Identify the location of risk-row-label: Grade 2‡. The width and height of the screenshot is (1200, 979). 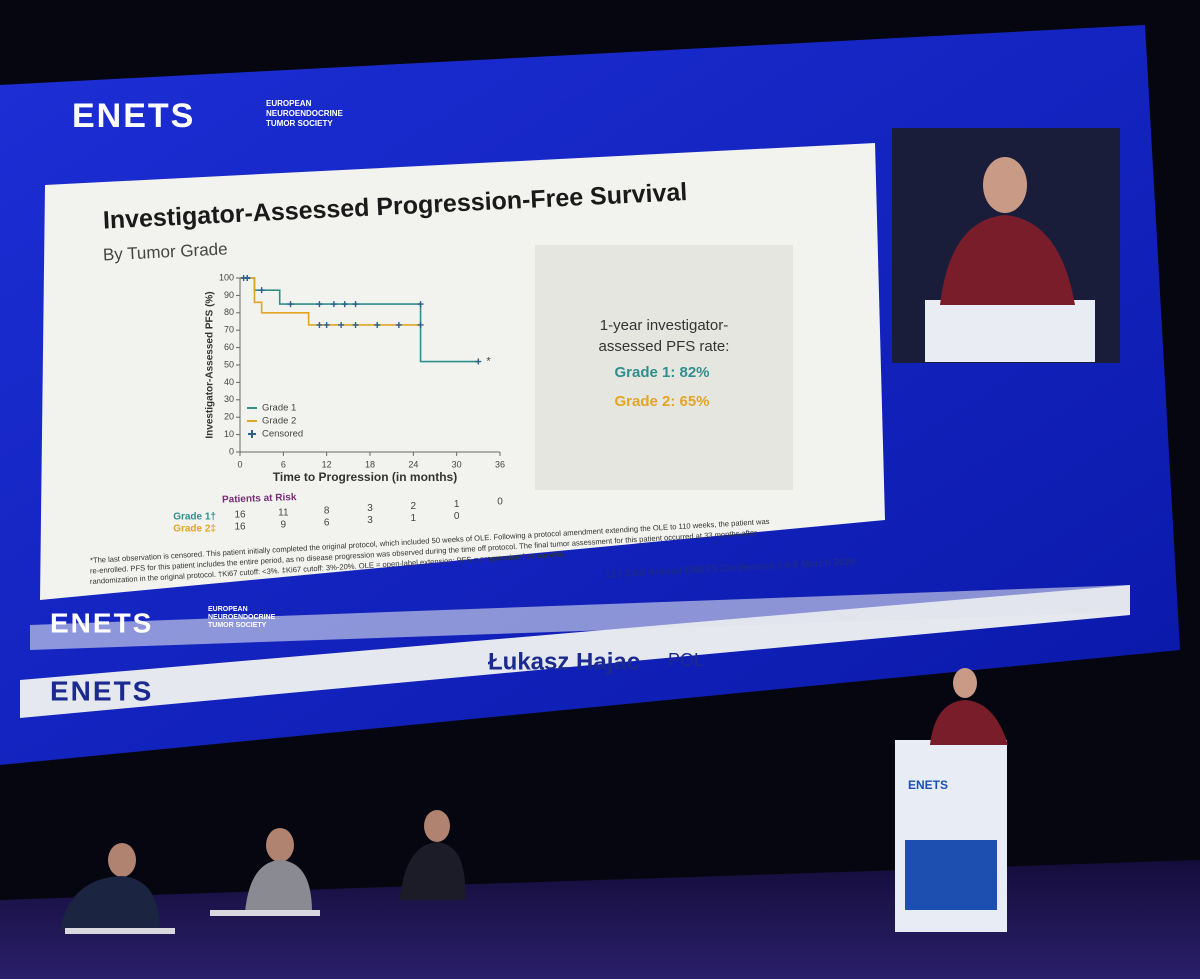
(194, 529).